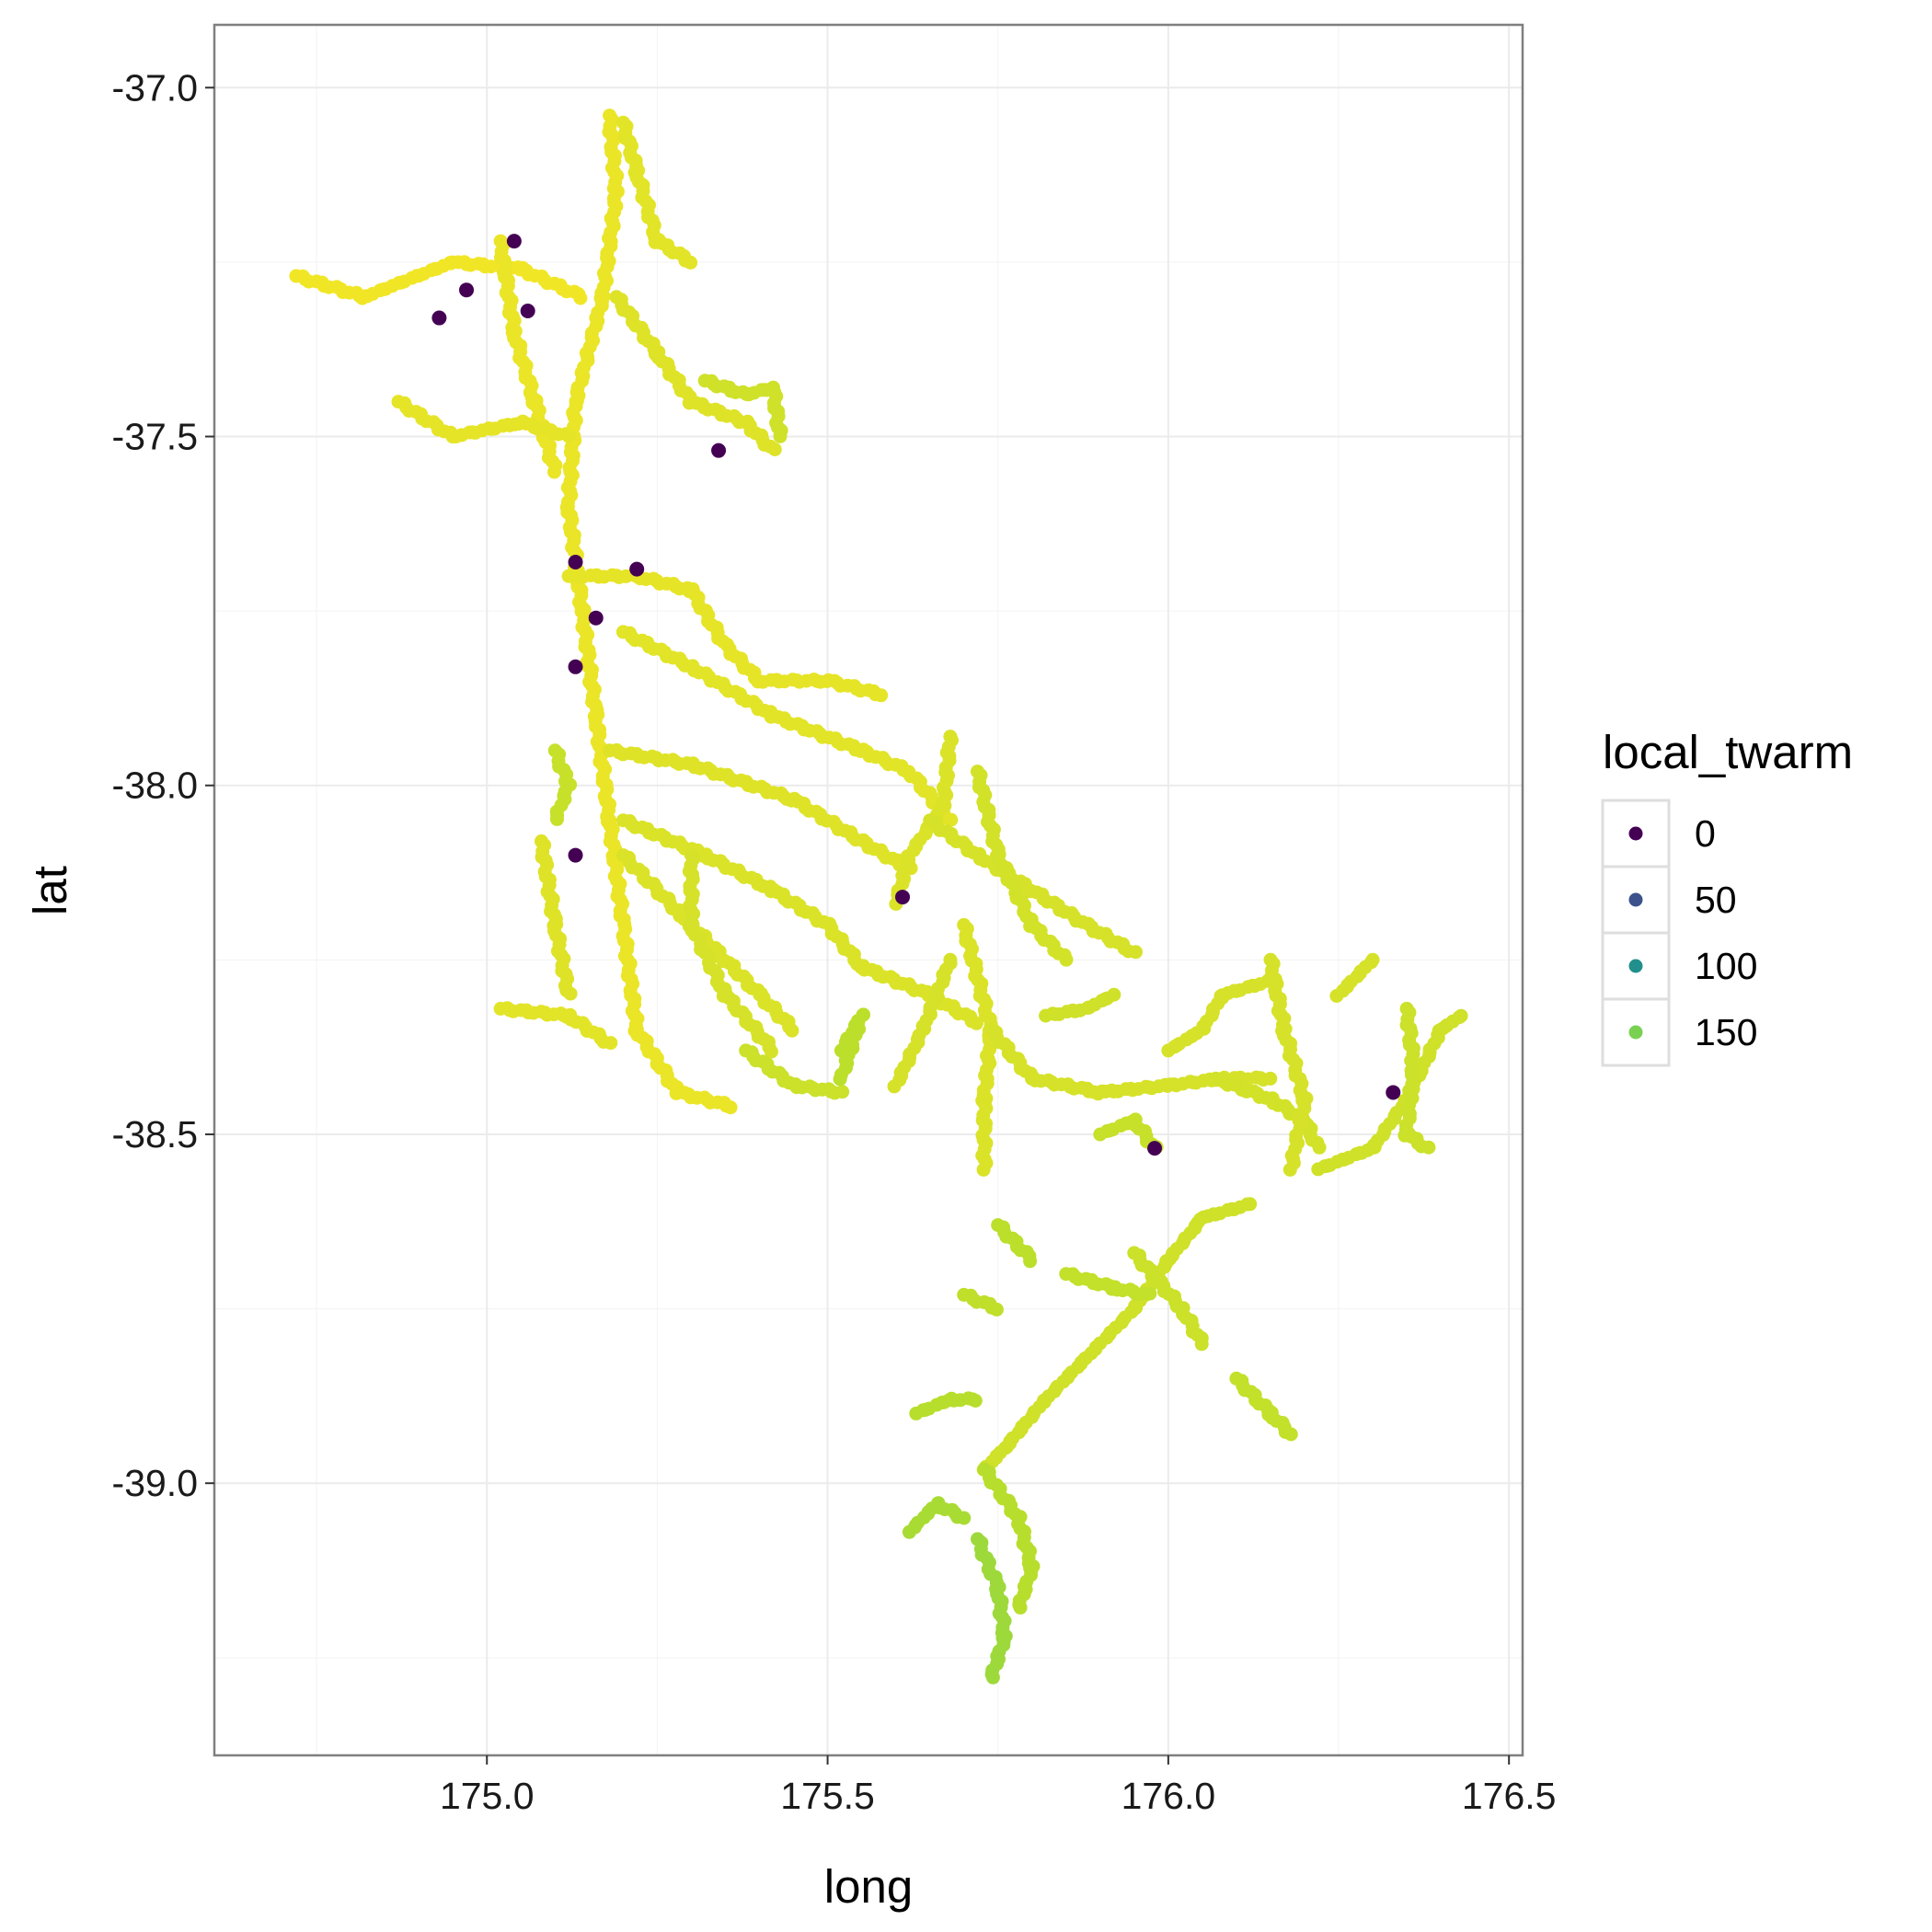  I want to click on legend-entry-label: 100, so click(1726, 966).